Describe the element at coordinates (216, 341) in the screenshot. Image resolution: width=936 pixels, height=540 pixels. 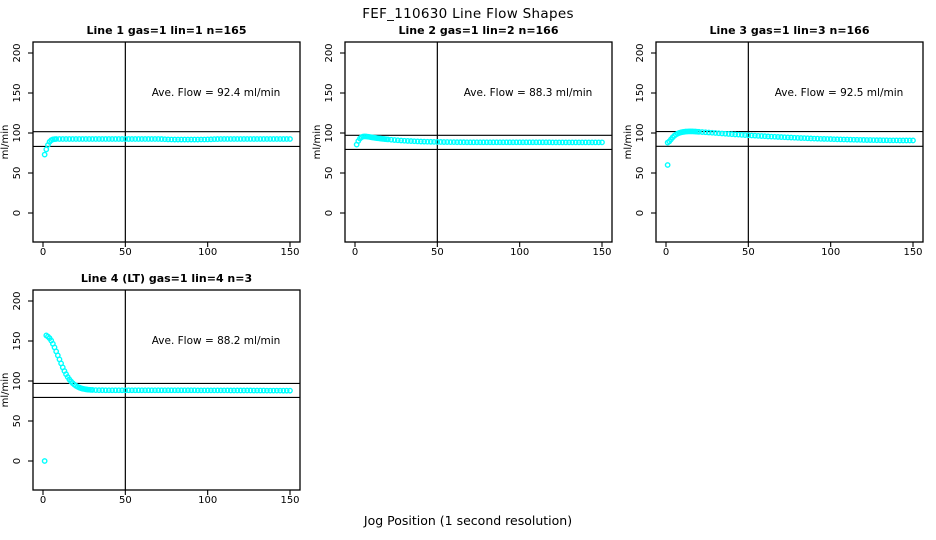
I see `ave-flow-annotation: Ave. Flow = 88.2 ml/min` at that location.